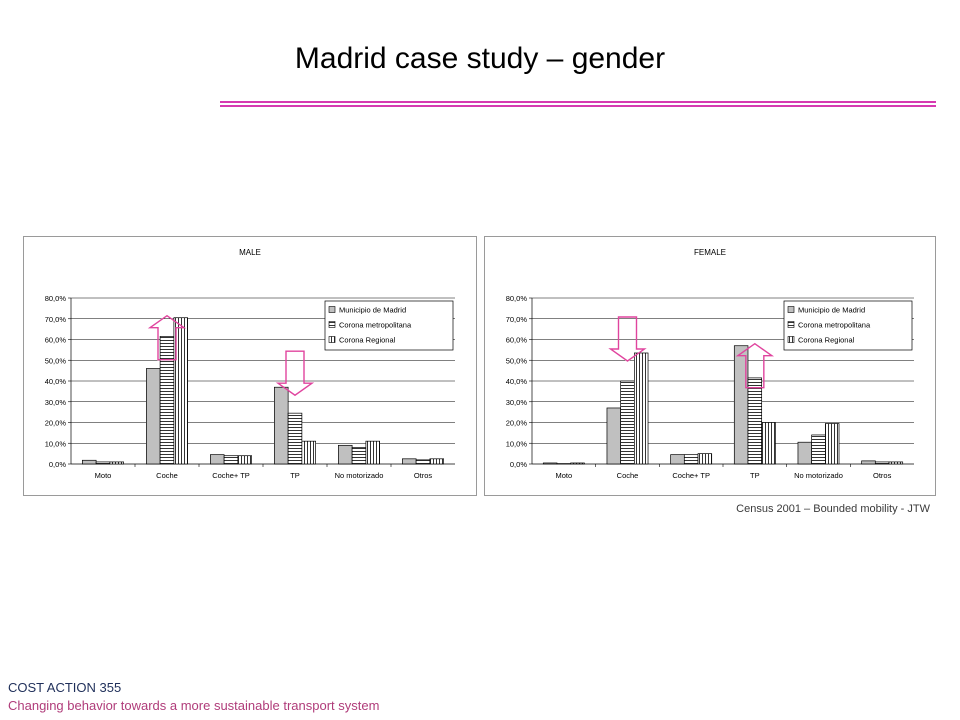 The width and height of the screenshot is (960, 720). What do you see at coordinates (578, 106) in the screenshot?
I see `title-divider-bottom` at bounding box center [578, 106].